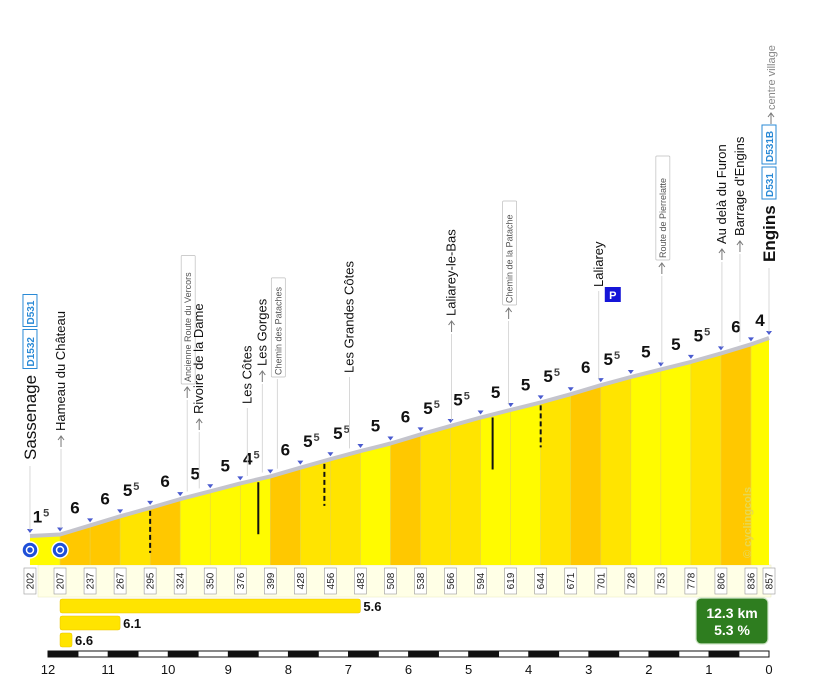 The width and height of the screenshot is (826, 686). Describe the element at coordinates (404, 581) in the screenshot. I see `altitude-strip` at that location.